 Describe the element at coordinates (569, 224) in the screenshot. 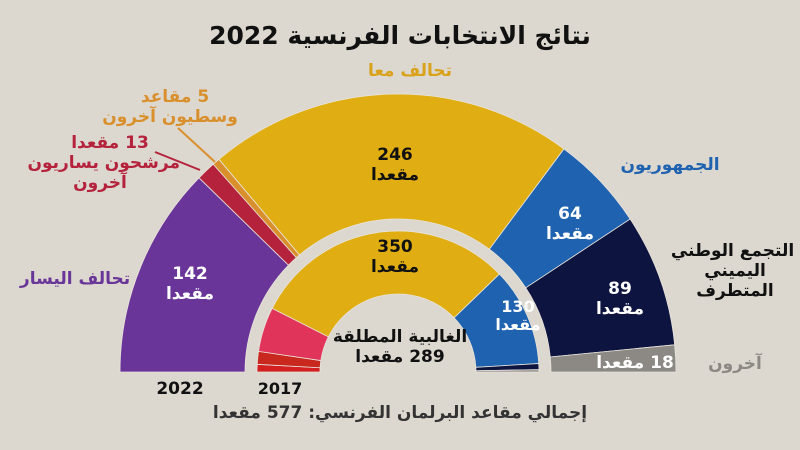

I see `value-64: 64 مقعدا` at that location.